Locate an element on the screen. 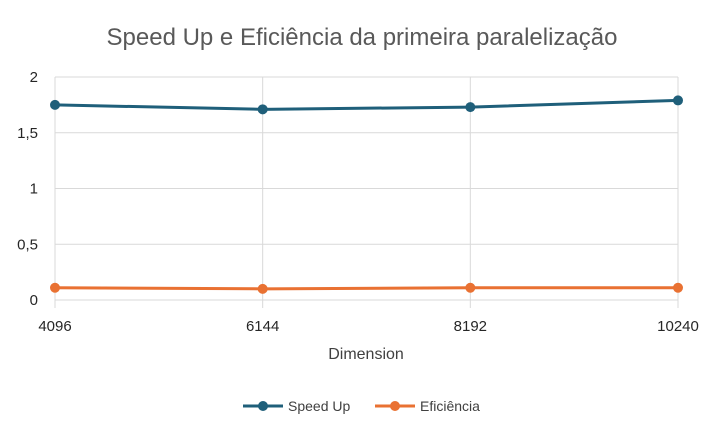 The width and height of the screenshot is (717, 433). legend-label: Speed Up is located at coordinates (319, 406).